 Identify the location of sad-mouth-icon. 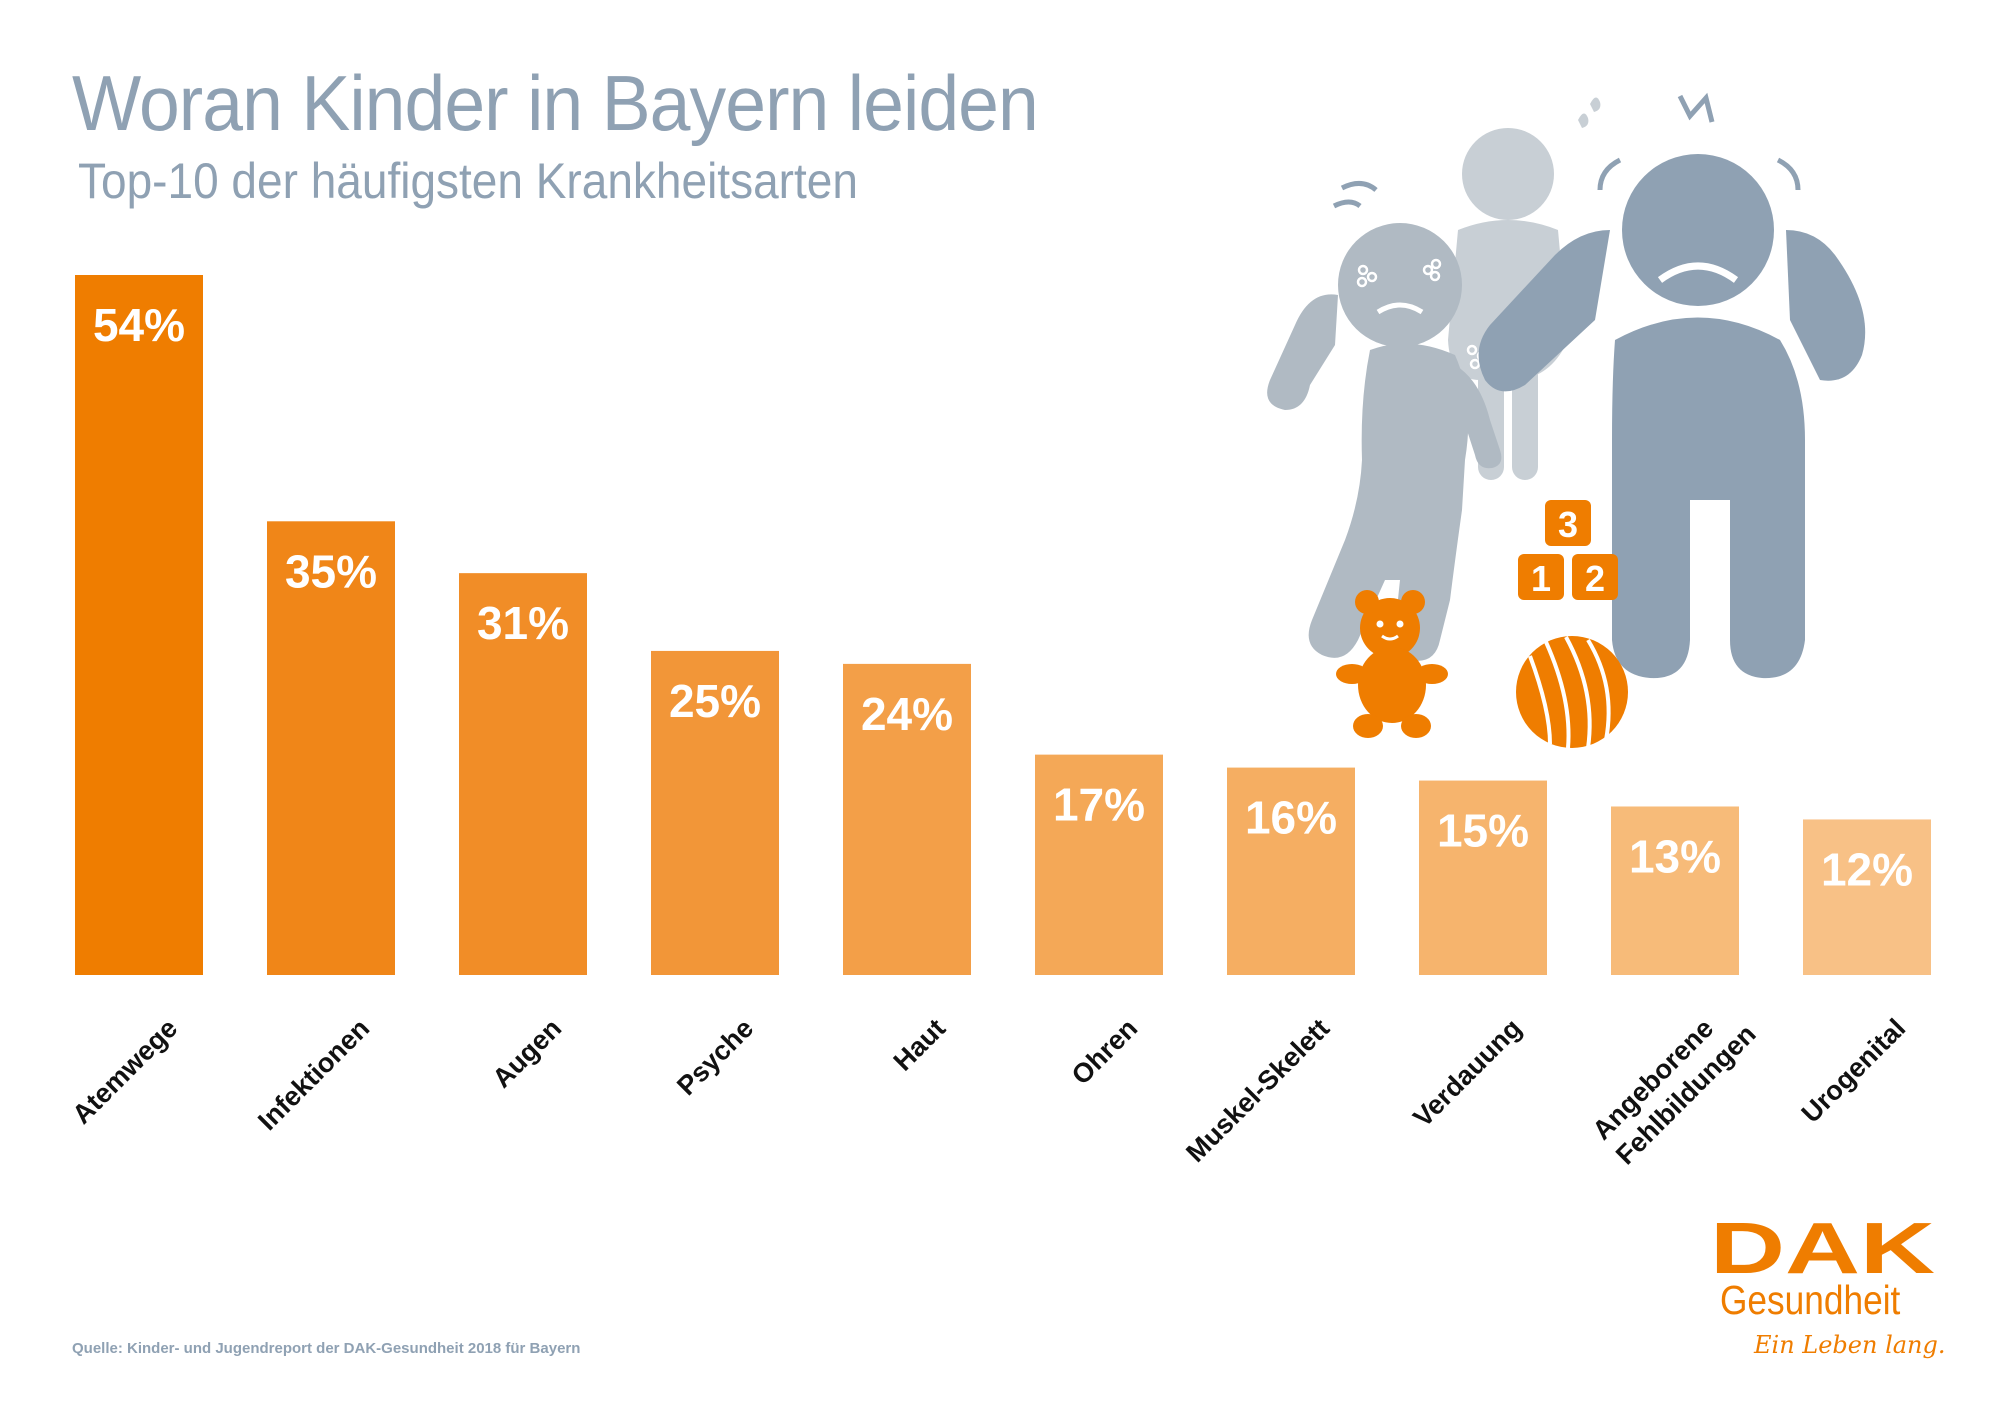
(1400, 308).